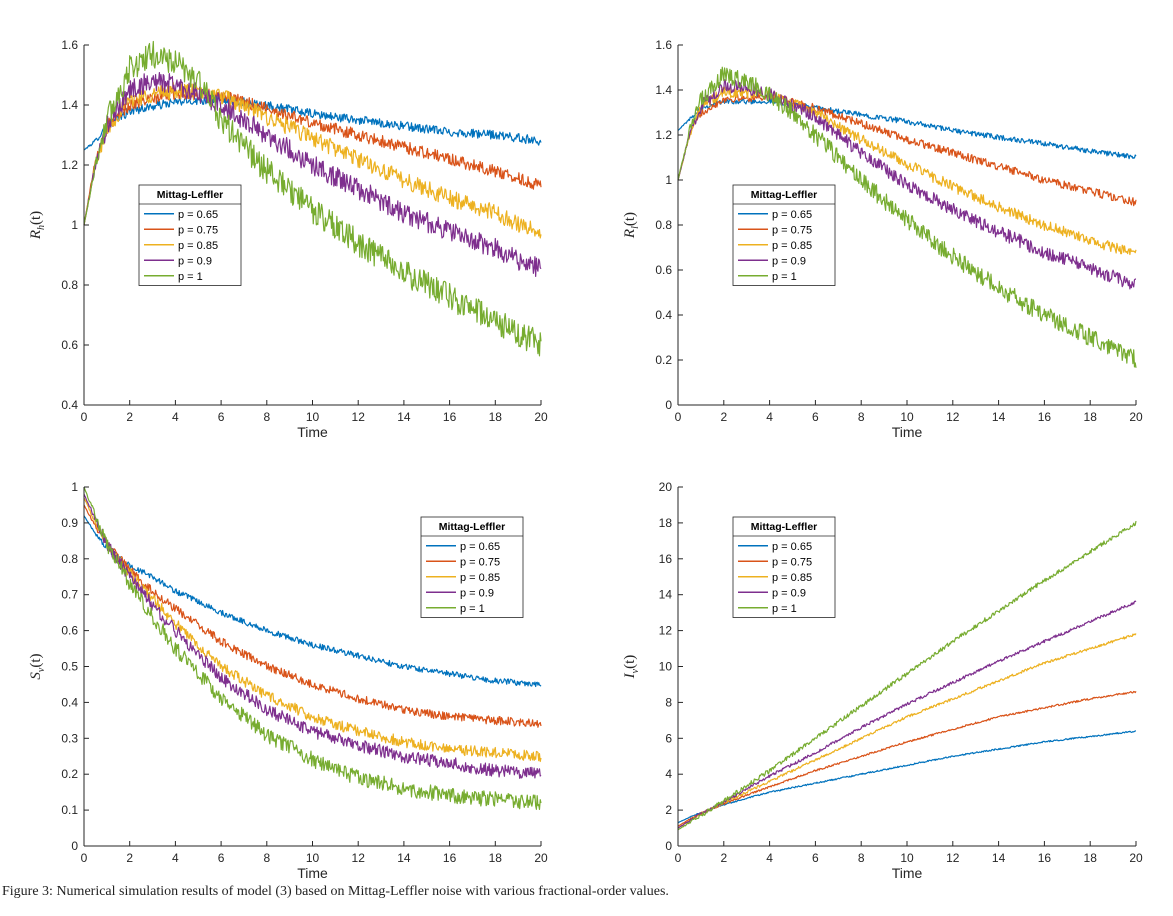 The image size is (1173, 916). I want to click on y-axis-label-main: S, so click(36, 676).